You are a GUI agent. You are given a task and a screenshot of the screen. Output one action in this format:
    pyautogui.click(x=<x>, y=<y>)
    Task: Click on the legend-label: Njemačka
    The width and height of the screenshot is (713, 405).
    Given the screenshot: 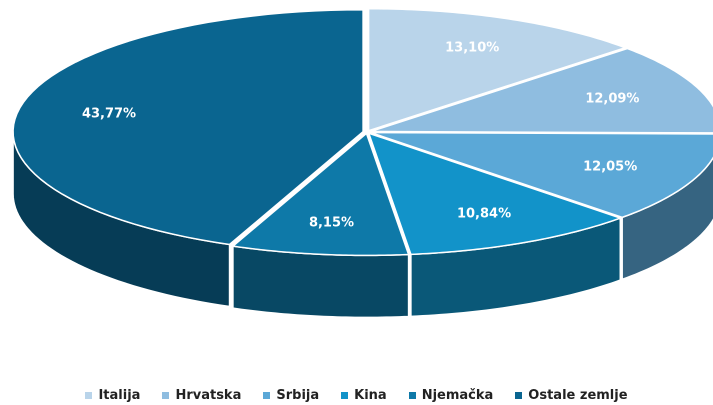 What is the action you would take?
    pyautogui.click(x=457, y=395)
    